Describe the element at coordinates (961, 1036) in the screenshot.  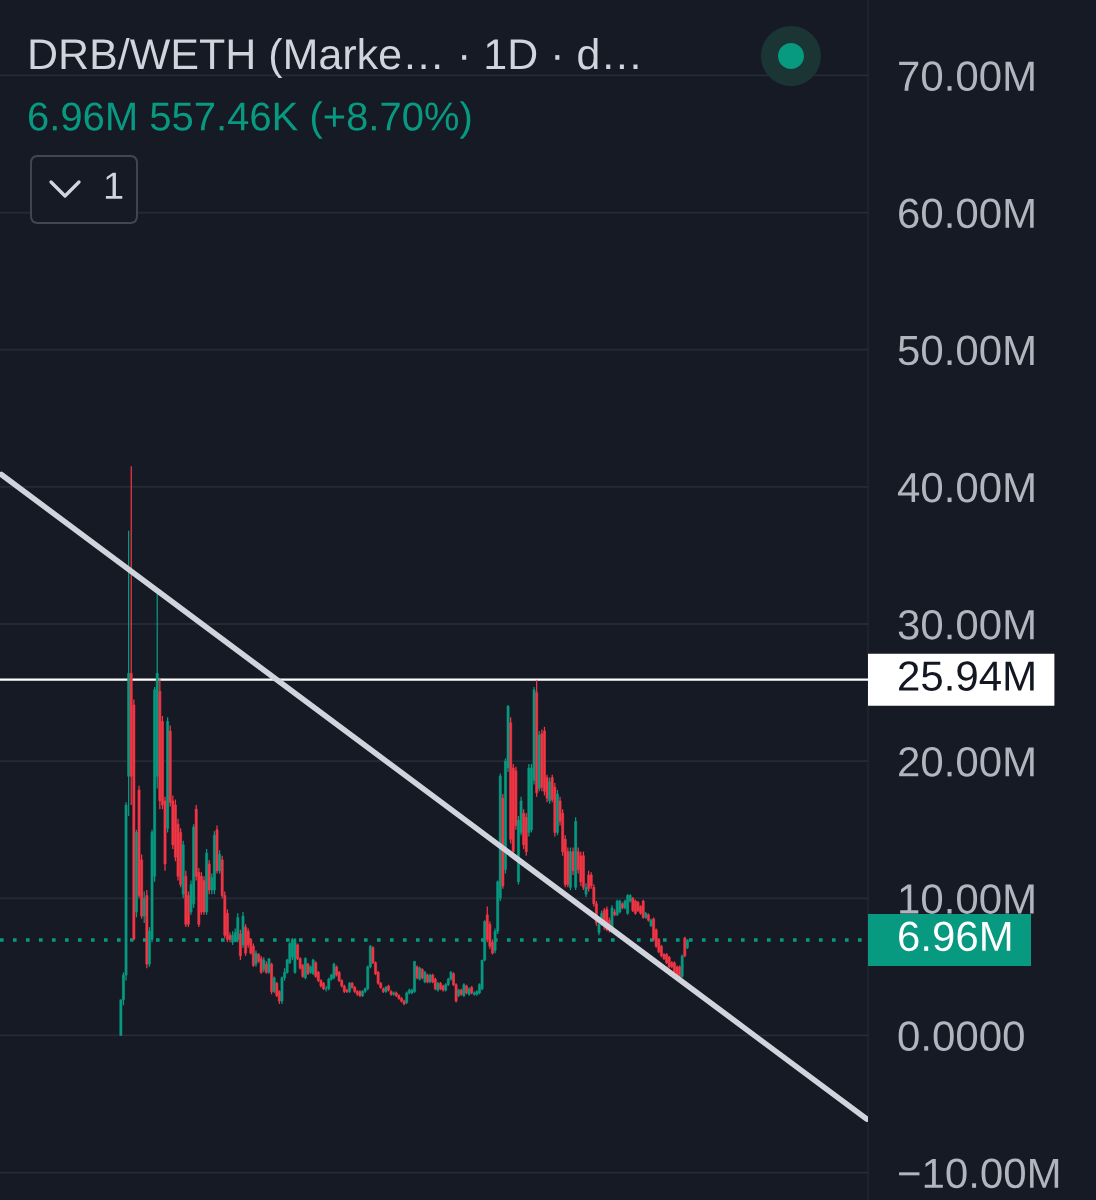
I see `y-tick-label: 0.0000` at that location.